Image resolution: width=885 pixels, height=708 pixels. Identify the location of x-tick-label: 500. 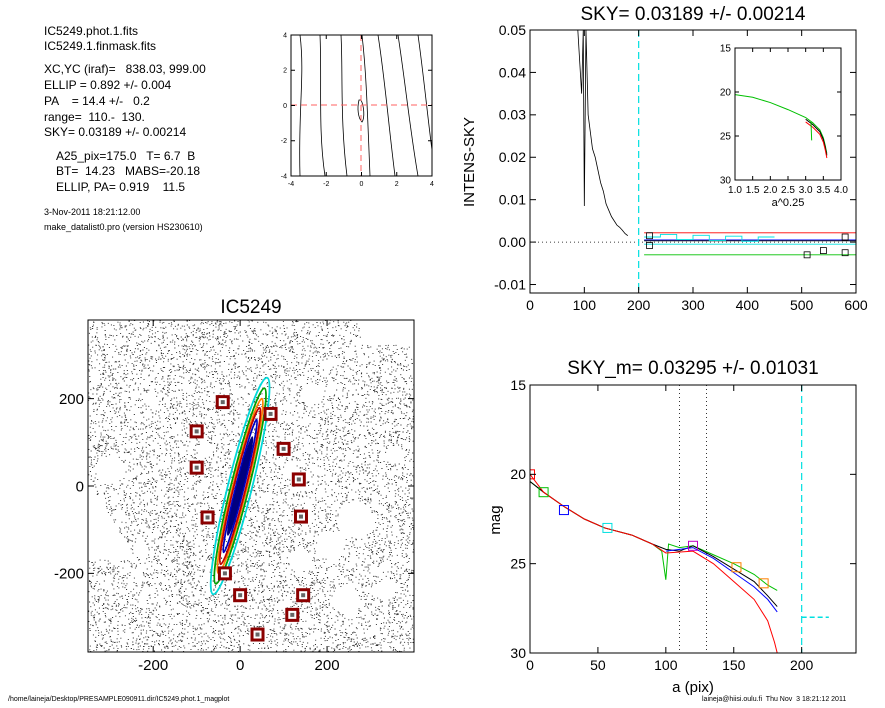
(802, 305).